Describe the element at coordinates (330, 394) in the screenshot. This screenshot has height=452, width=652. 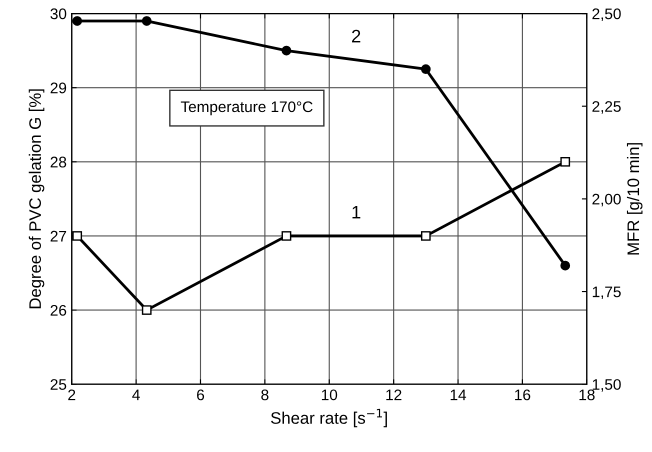
I see `x-tick-label: 10` at that location.